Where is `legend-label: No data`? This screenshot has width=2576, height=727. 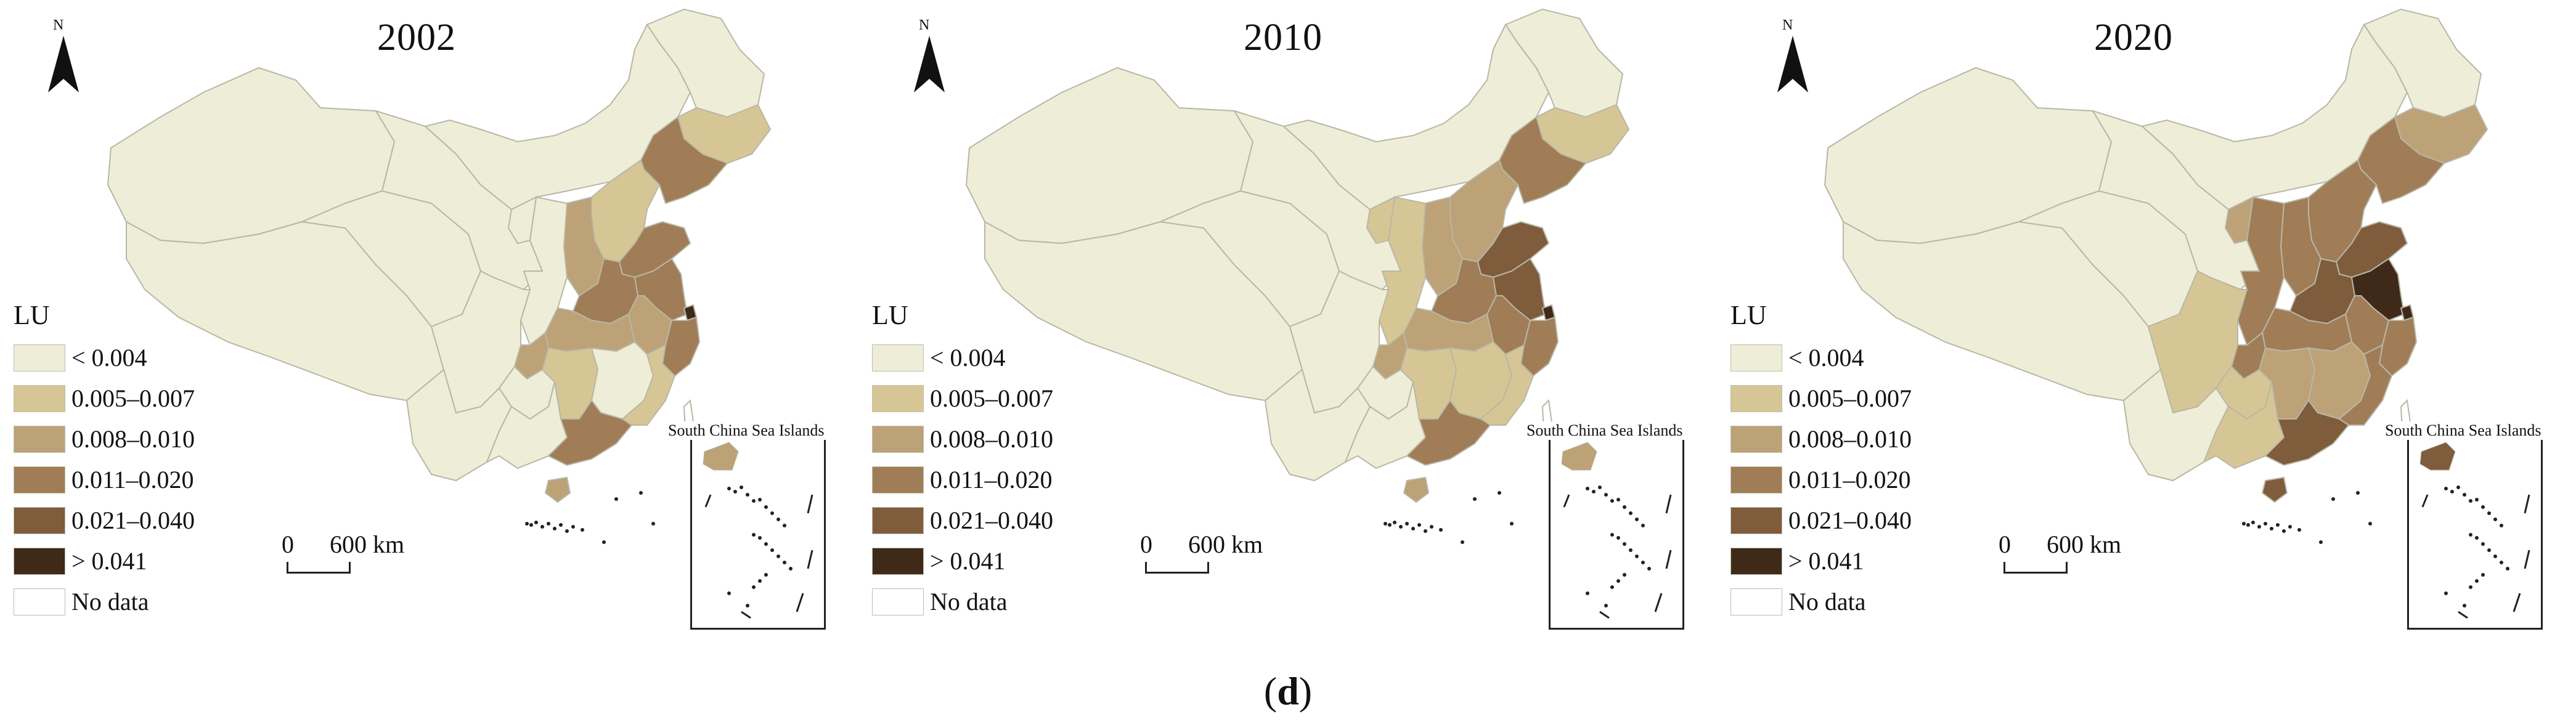
legend-label: No data is located at coordinates (110, 601).